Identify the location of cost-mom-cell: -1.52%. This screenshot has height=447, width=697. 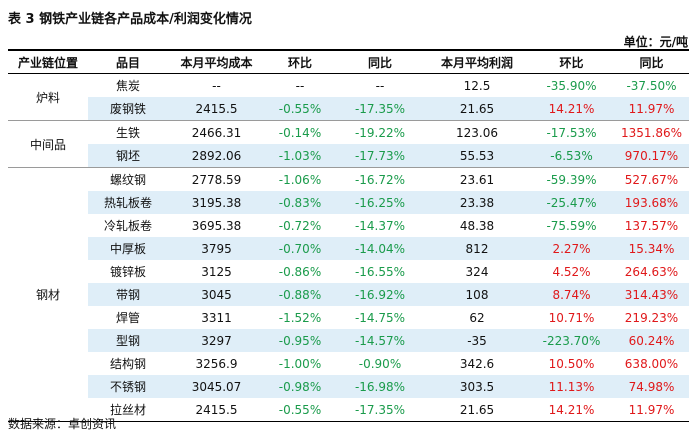
(300, 317).